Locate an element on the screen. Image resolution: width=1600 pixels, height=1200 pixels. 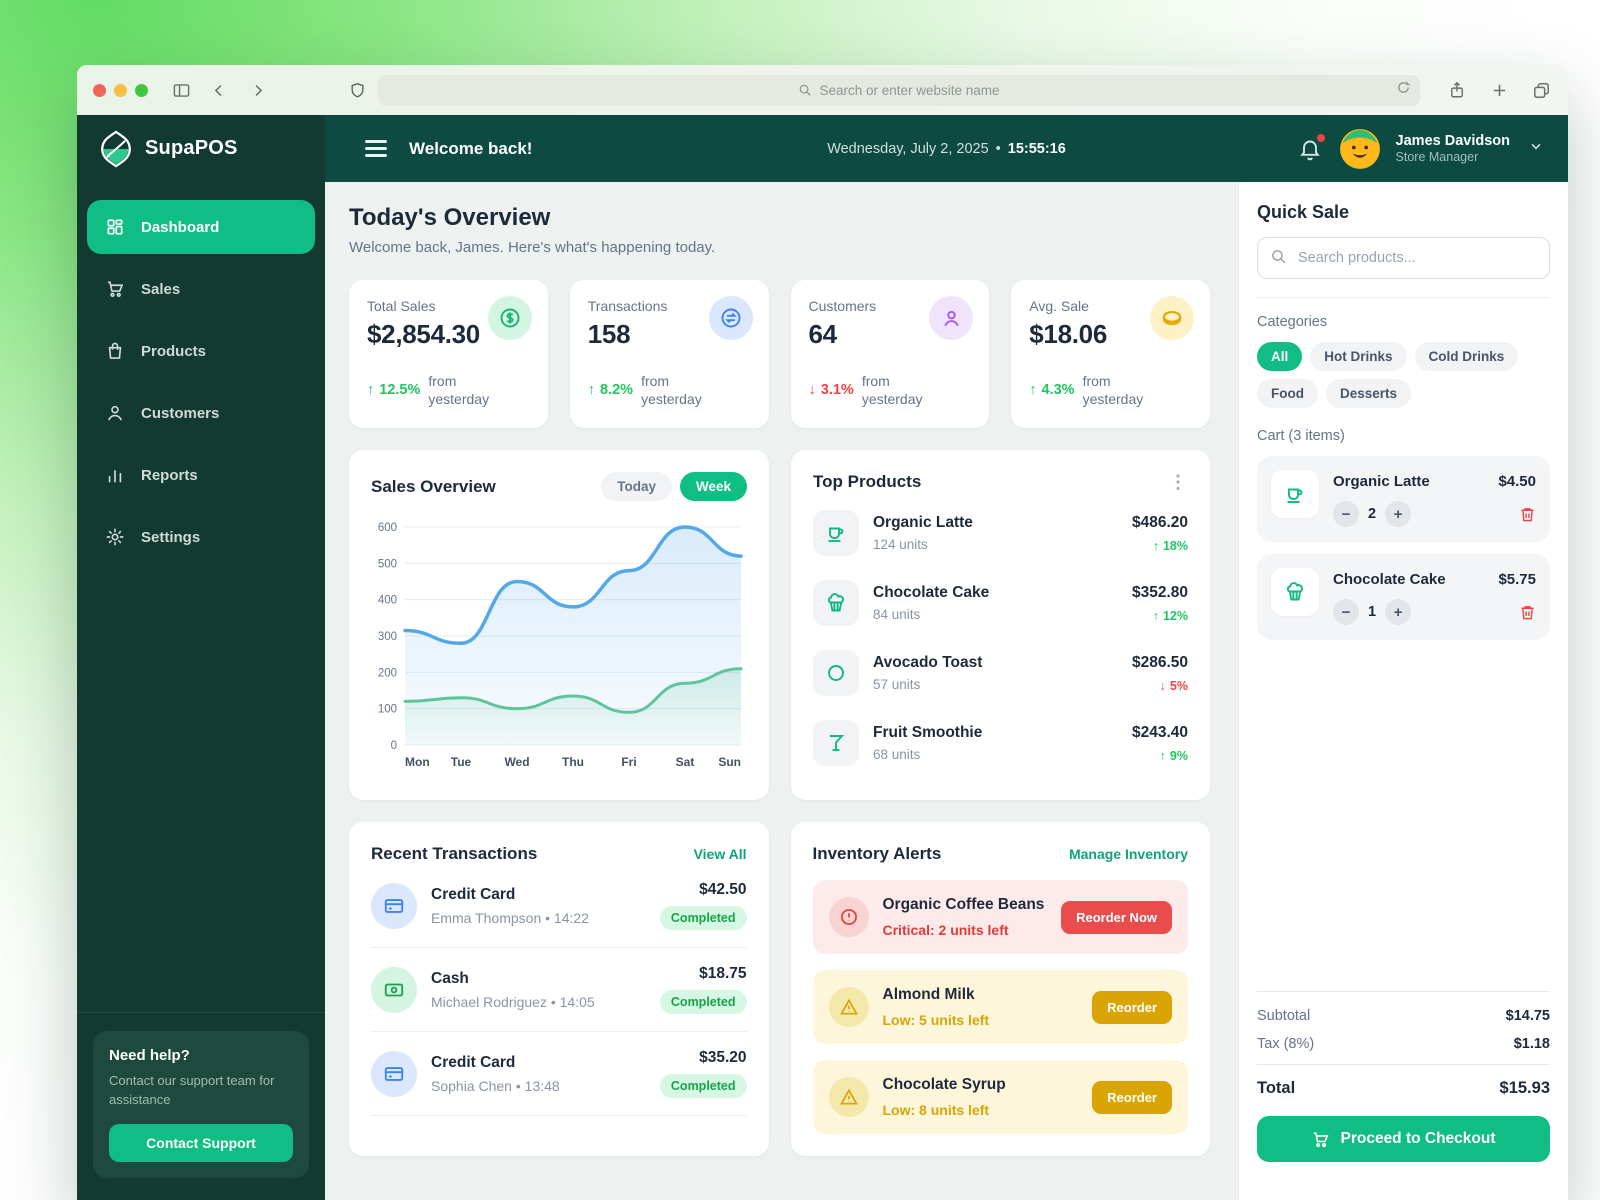
product-row: Chocolate Cake 84 units $352.80 ↑ 12% is located at coordinates (1000, 603).